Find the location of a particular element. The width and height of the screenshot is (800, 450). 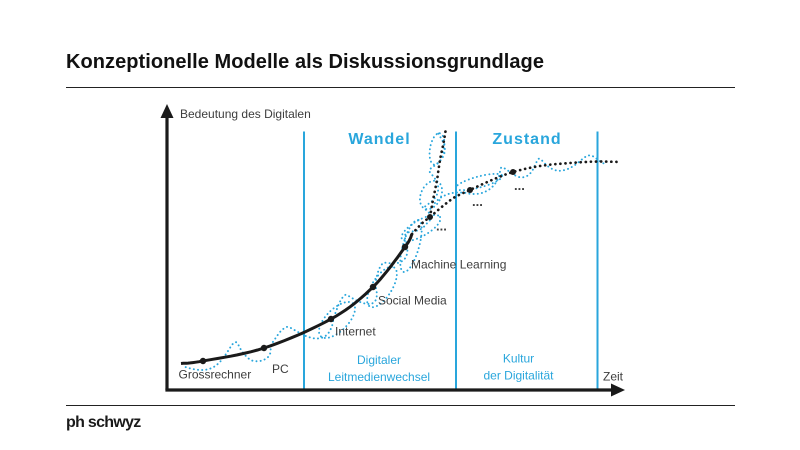

svg-text: Zustand is located at coordinates (526, 139).